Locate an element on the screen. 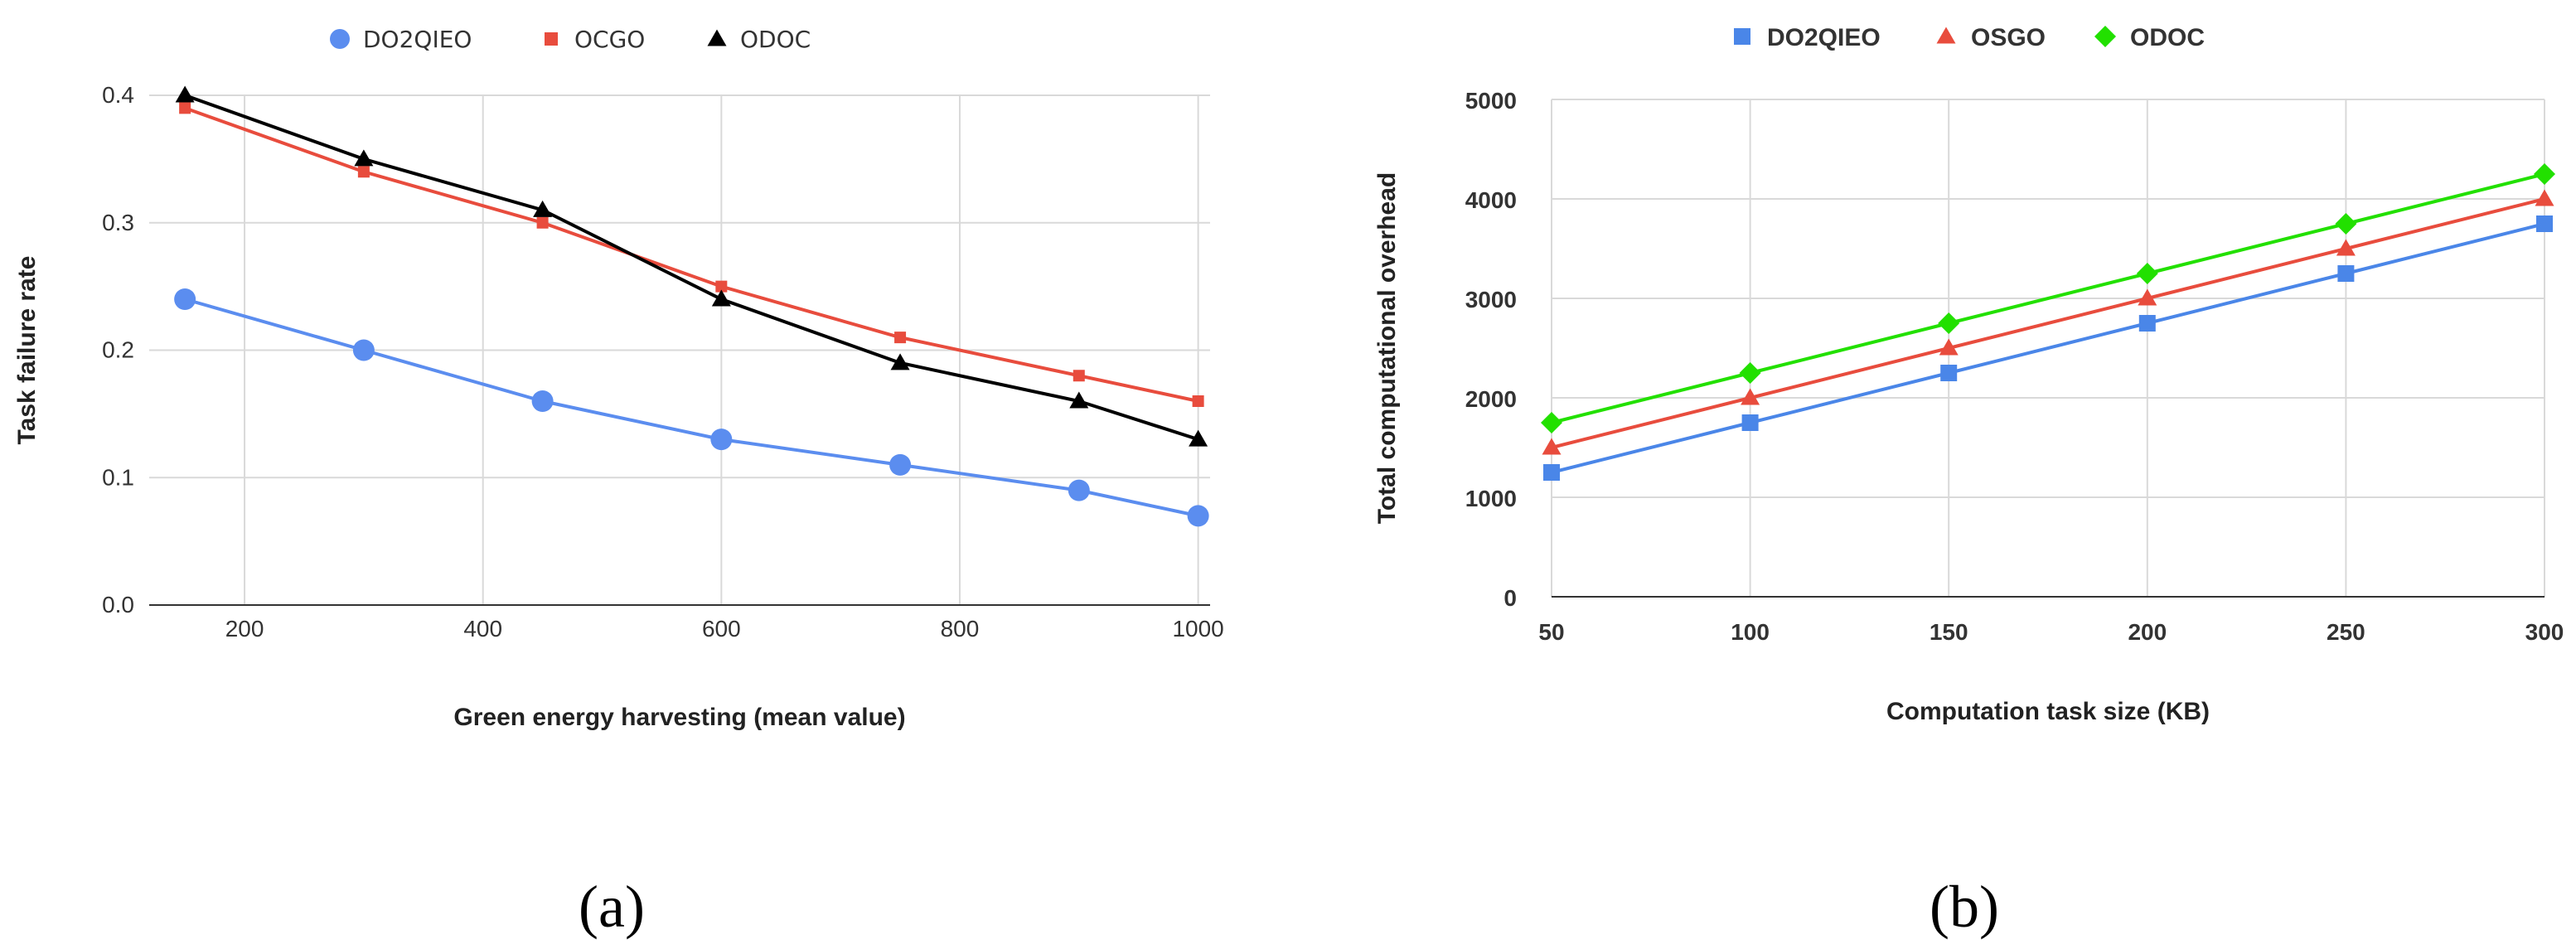  b-x-tick-label: 300 is located at coordinates (2544, 632).